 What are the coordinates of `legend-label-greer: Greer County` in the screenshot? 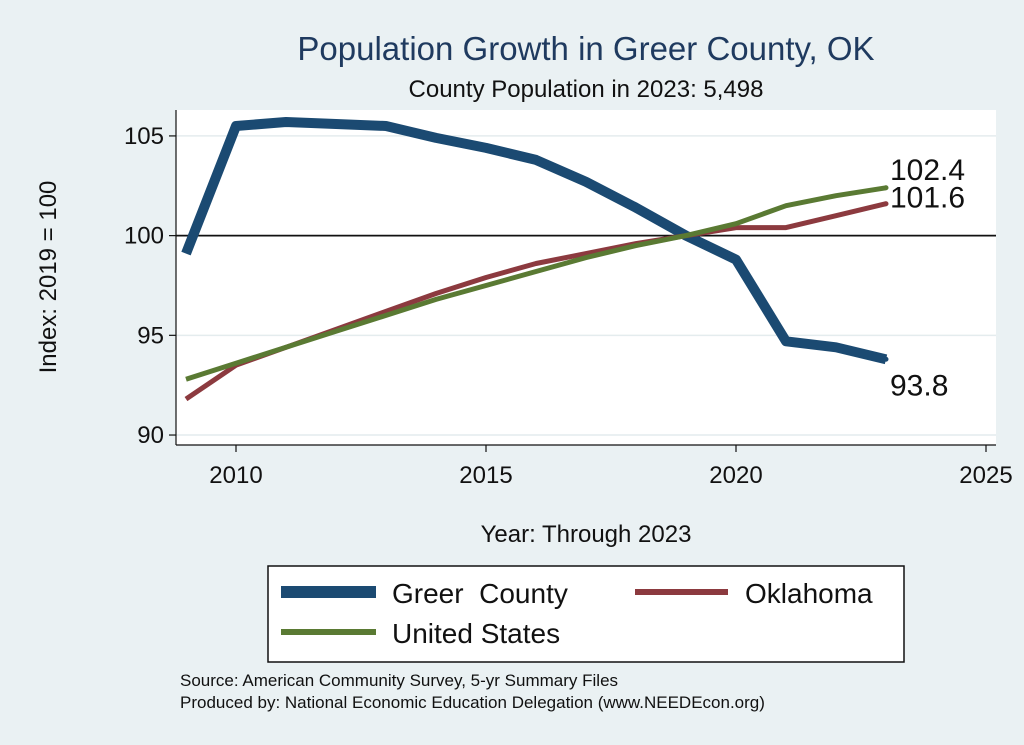 It's located at (480, 593).